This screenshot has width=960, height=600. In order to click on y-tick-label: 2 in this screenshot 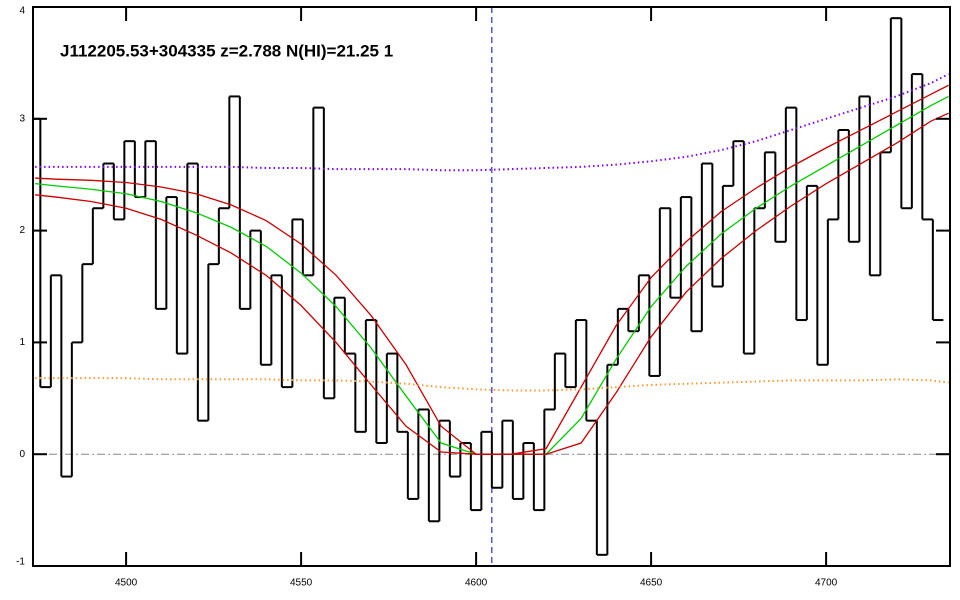, I will do `click(22, 230)`.